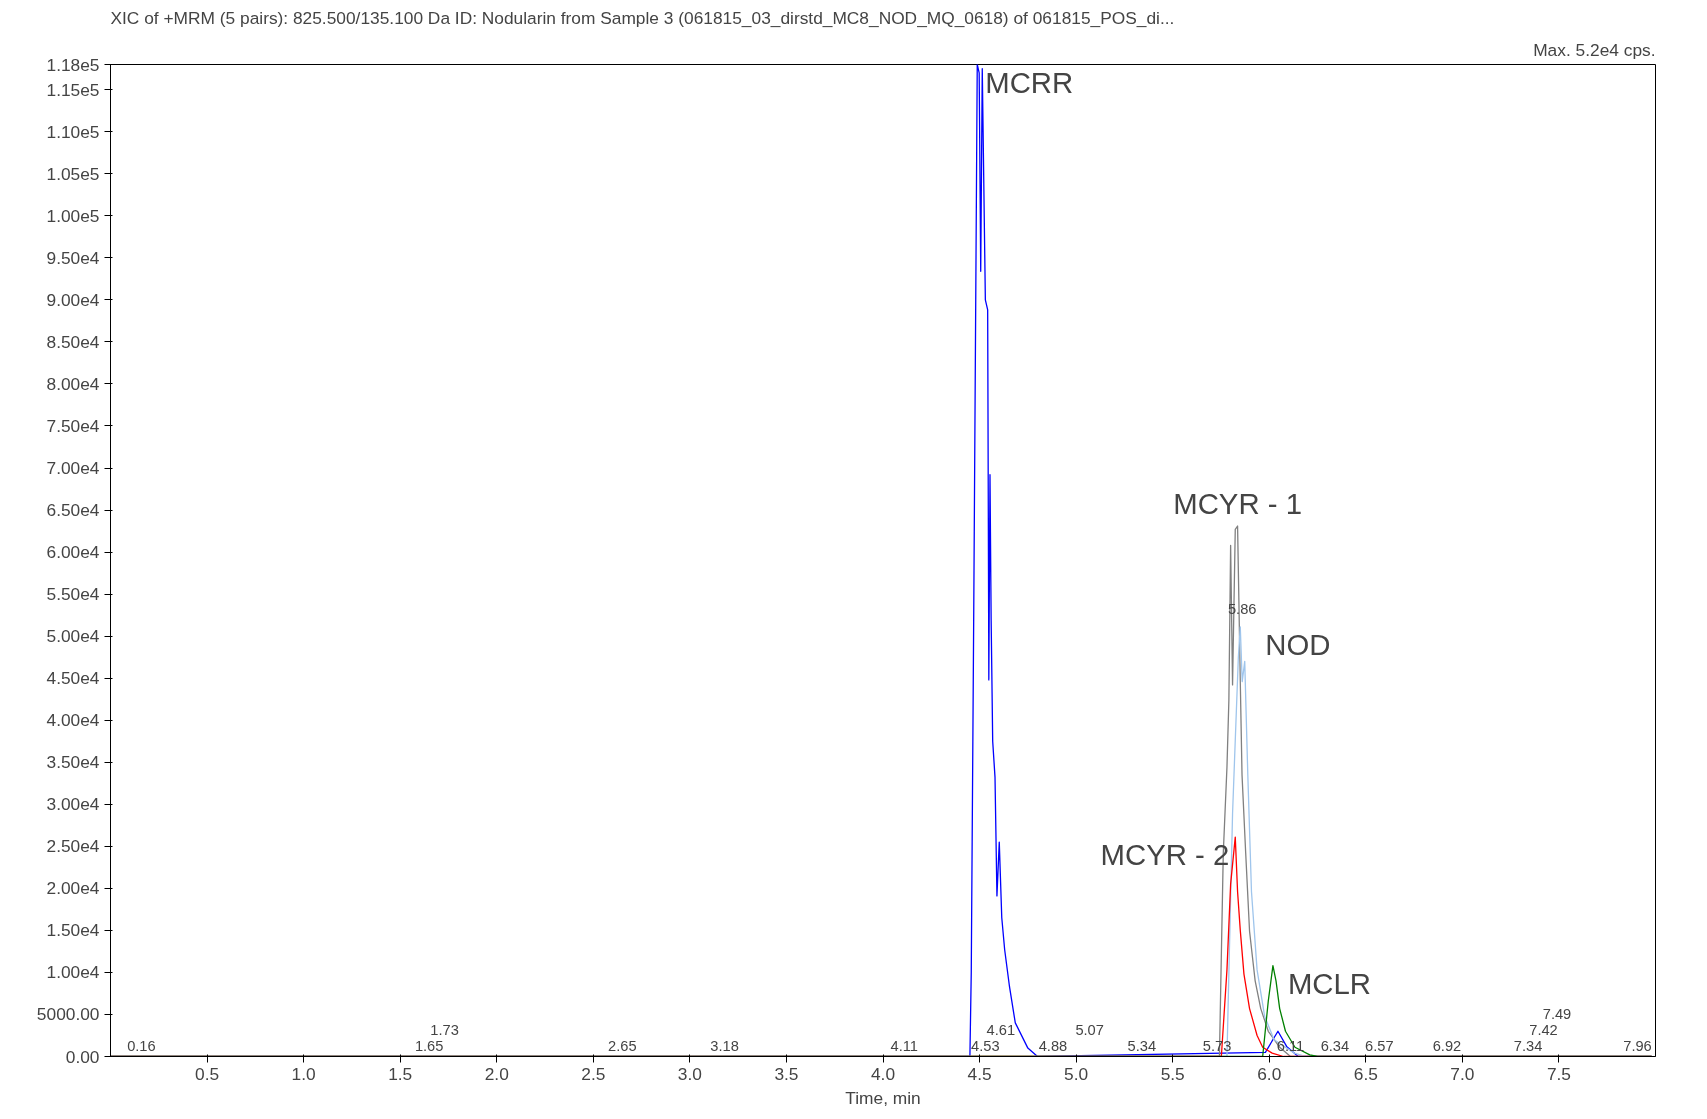  What do you see at coordinates (1558, 1073) in the screenshot?
I see `x-tick-label: 7.5` at bounding box center [1558, 1073].